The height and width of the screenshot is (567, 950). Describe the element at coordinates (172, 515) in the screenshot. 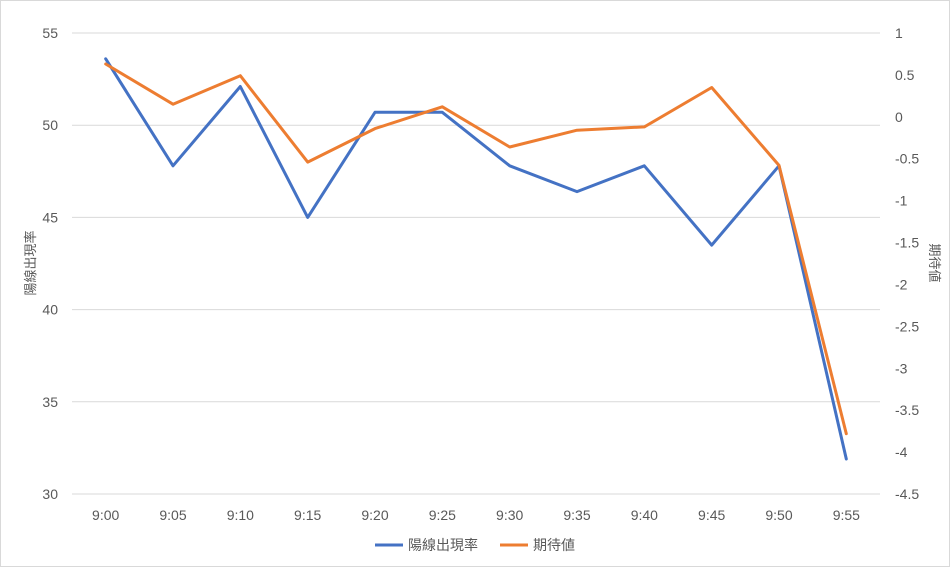

I see `x-tick-label: 9:05` at that location.